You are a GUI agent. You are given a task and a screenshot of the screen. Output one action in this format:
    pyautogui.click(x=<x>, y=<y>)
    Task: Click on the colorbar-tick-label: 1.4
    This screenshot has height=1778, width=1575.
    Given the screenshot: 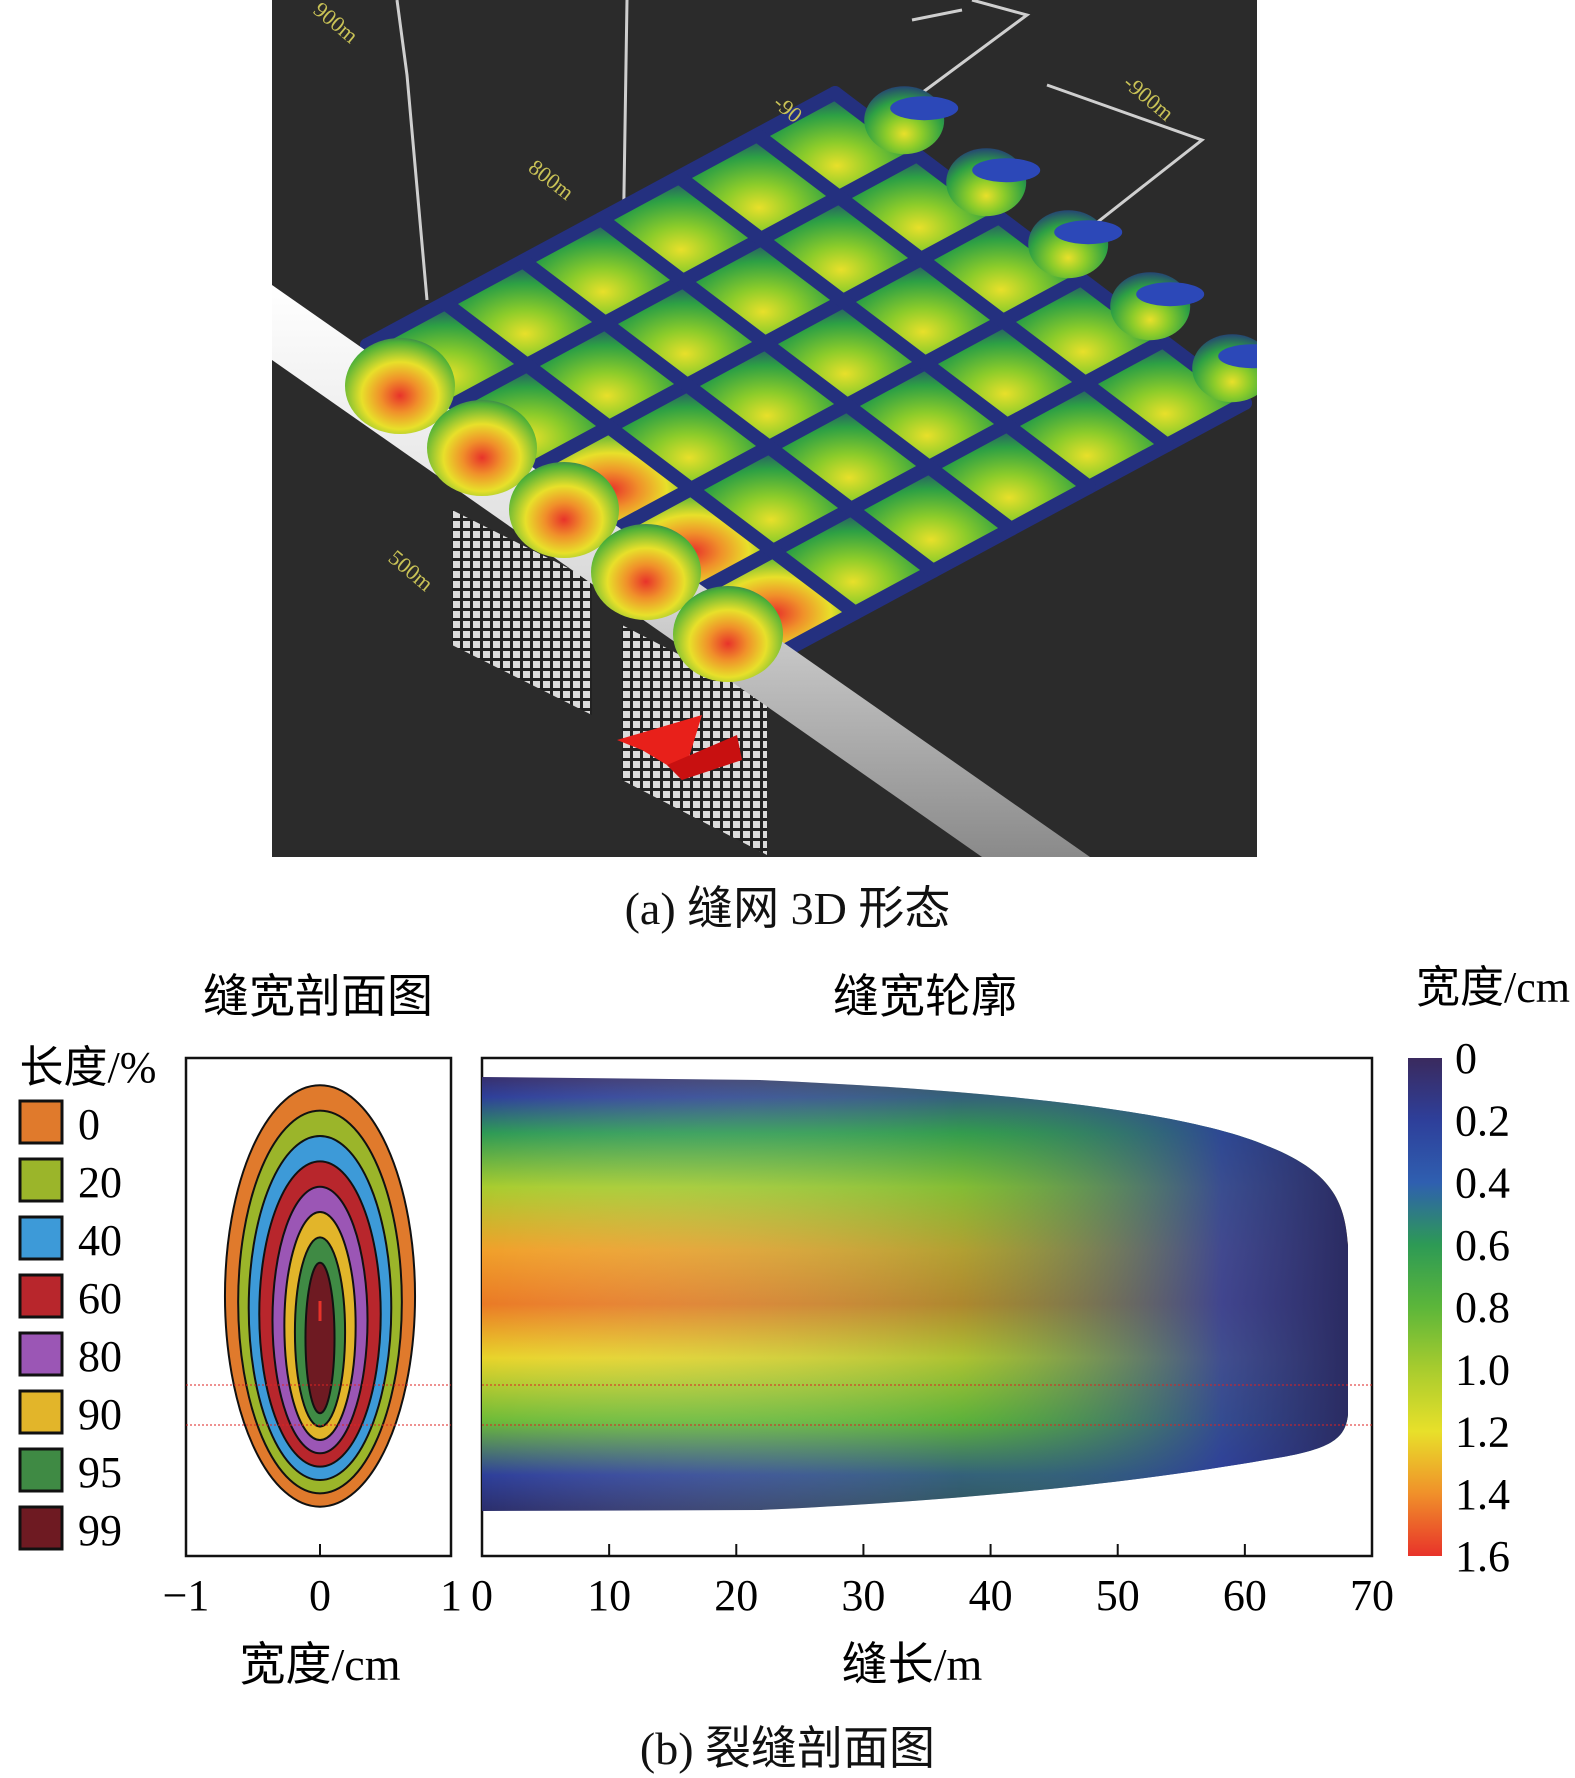 What is the action you would take?
    pyautogui.click(x=1482, y=1494)
    